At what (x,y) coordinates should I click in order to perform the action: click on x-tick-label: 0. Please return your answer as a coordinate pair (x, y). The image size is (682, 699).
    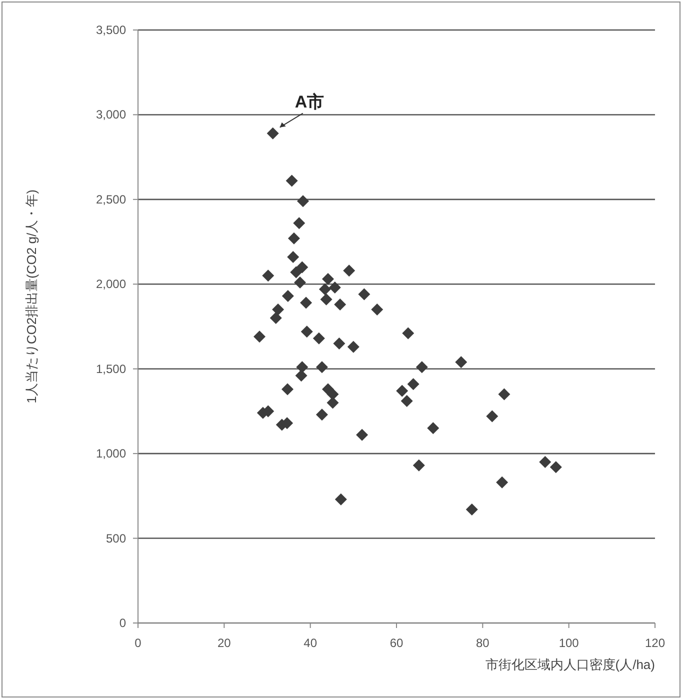
    Looking at the image, I should click on (138, 643).